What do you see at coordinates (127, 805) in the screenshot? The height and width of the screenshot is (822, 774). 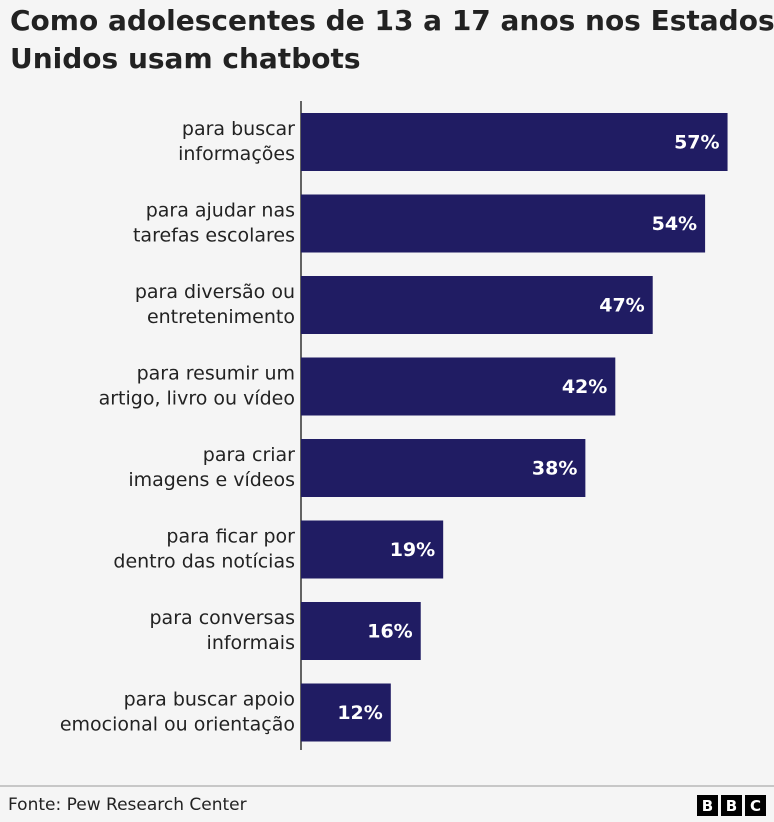 I see `source: Fonte: Pew Research Center` at bounding box center [127, 805].